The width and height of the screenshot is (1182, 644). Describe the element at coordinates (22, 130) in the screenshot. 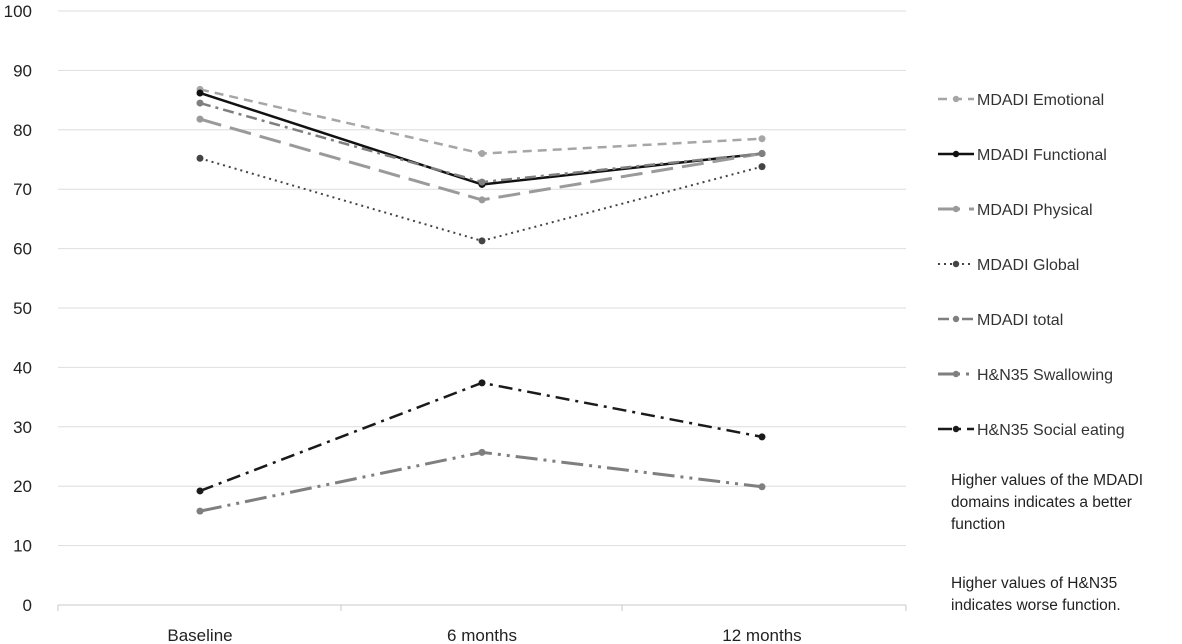

I see `y-tick-label: 80` at that location.